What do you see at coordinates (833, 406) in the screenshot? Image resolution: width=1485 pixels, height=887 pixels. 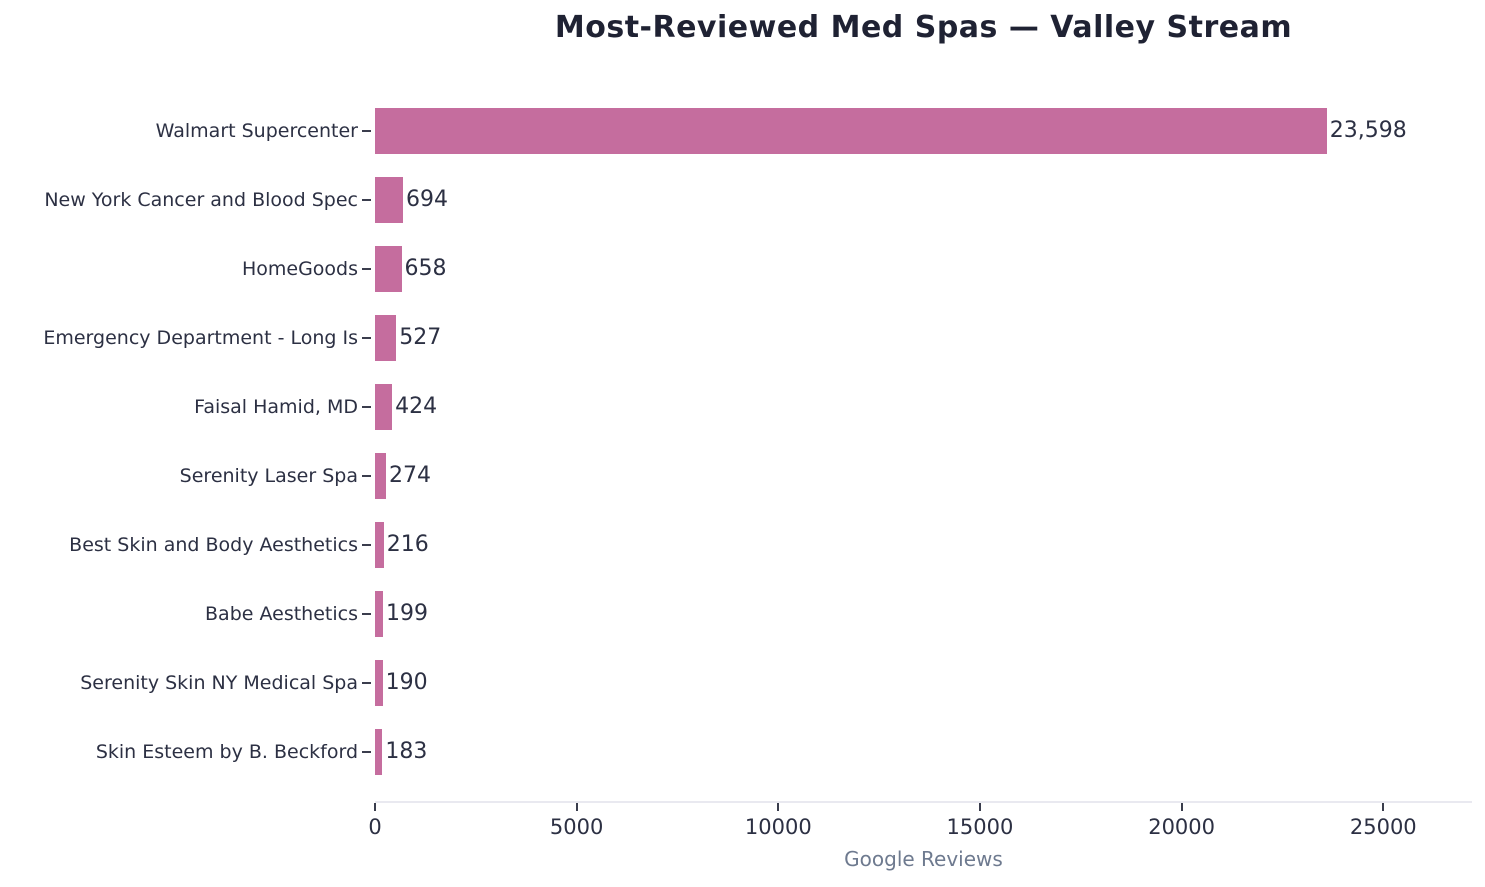 I see `chart-row: Faisal Hamid, MD 424` at bounding box center [833, 406].